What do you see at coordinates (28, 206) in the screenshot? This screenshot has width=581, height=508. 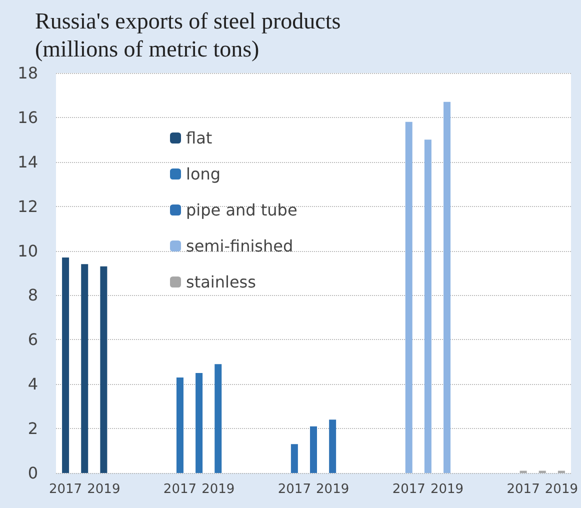 I see `y-tick-label: 12` at bounding box center [28, 206].